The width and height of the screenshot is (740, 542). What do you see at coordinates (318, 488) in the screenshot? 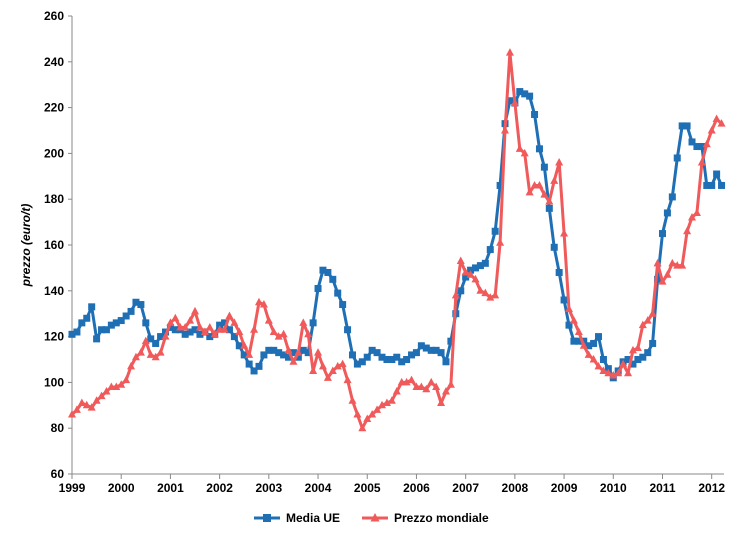
I see `x-tick-label: 2004` at bounding box center [318, 488].